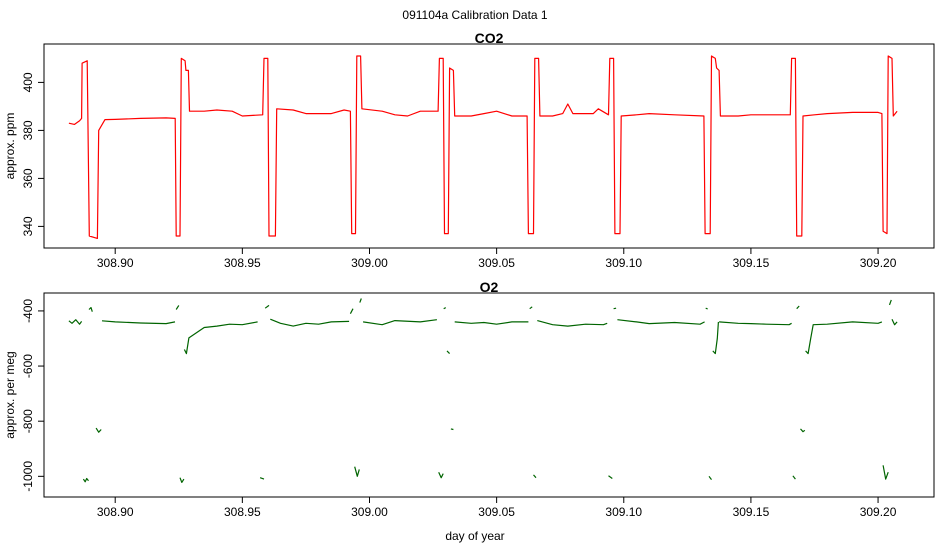  What do you see at coordinates (115, 512) in the screenshot?
I see `o2-xtick-label: 308.90` at bounding box center [115, 512].